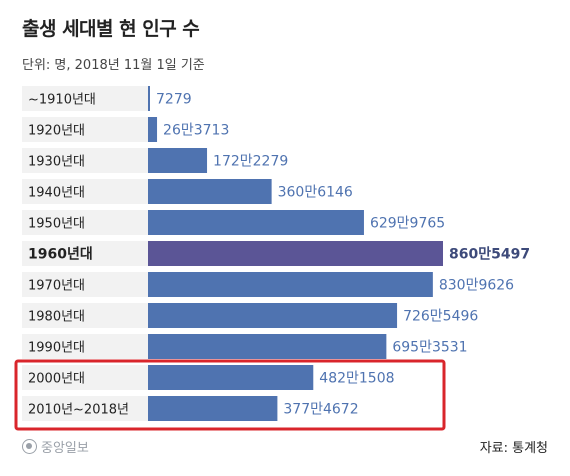 The image size is (570, 476). I want to click on value-label: 7279, so click(174, 100).